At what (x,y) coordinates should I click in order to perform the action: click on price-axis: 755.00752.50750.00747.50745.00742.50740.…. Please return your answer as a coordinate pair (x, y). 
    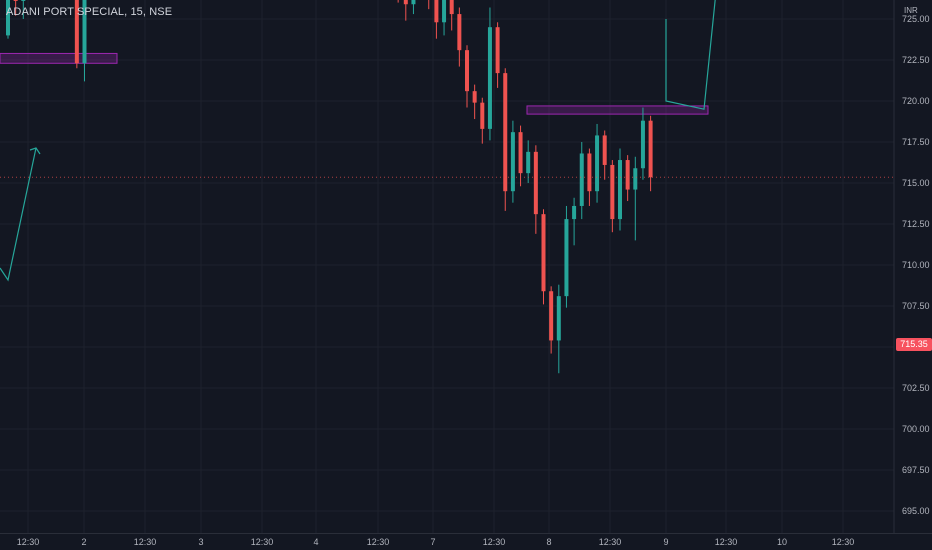
    Looking at the image, I should click on (916, 258).